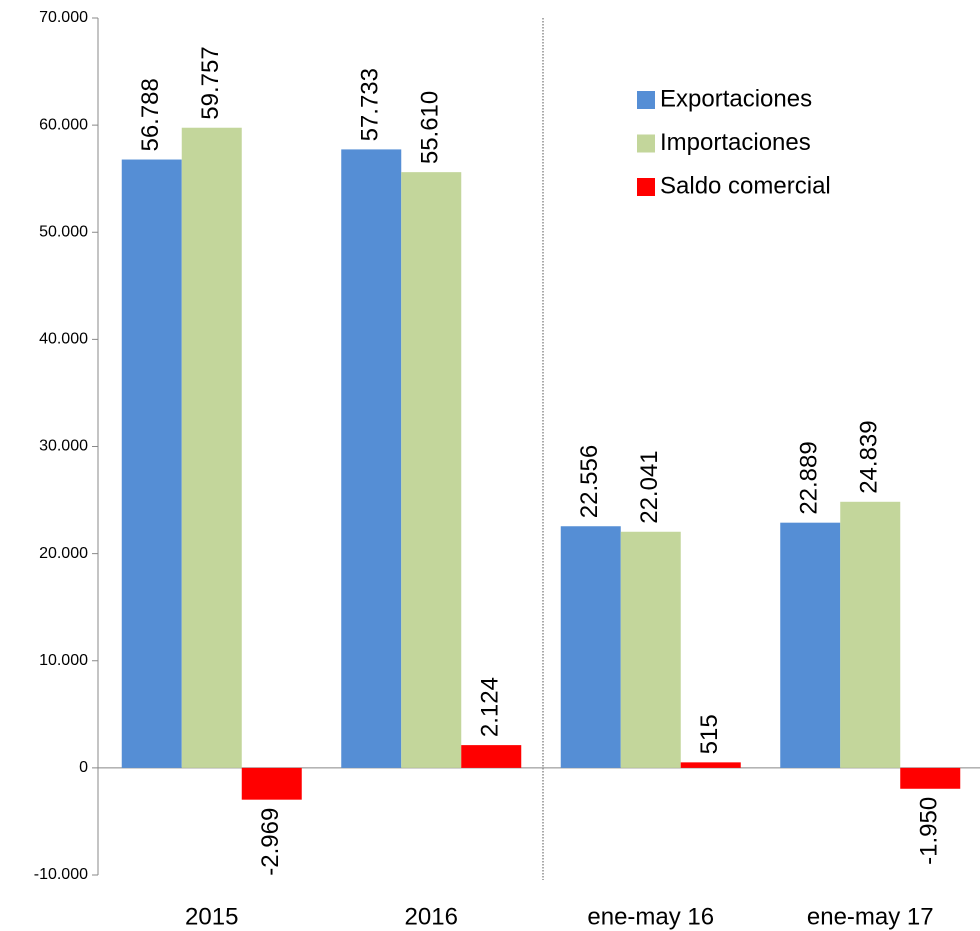 This screenshot has height=931, width=980. Describe the element at coordinates (370, 104) in the screenshot. I see `value-label: 57.733` at that location.